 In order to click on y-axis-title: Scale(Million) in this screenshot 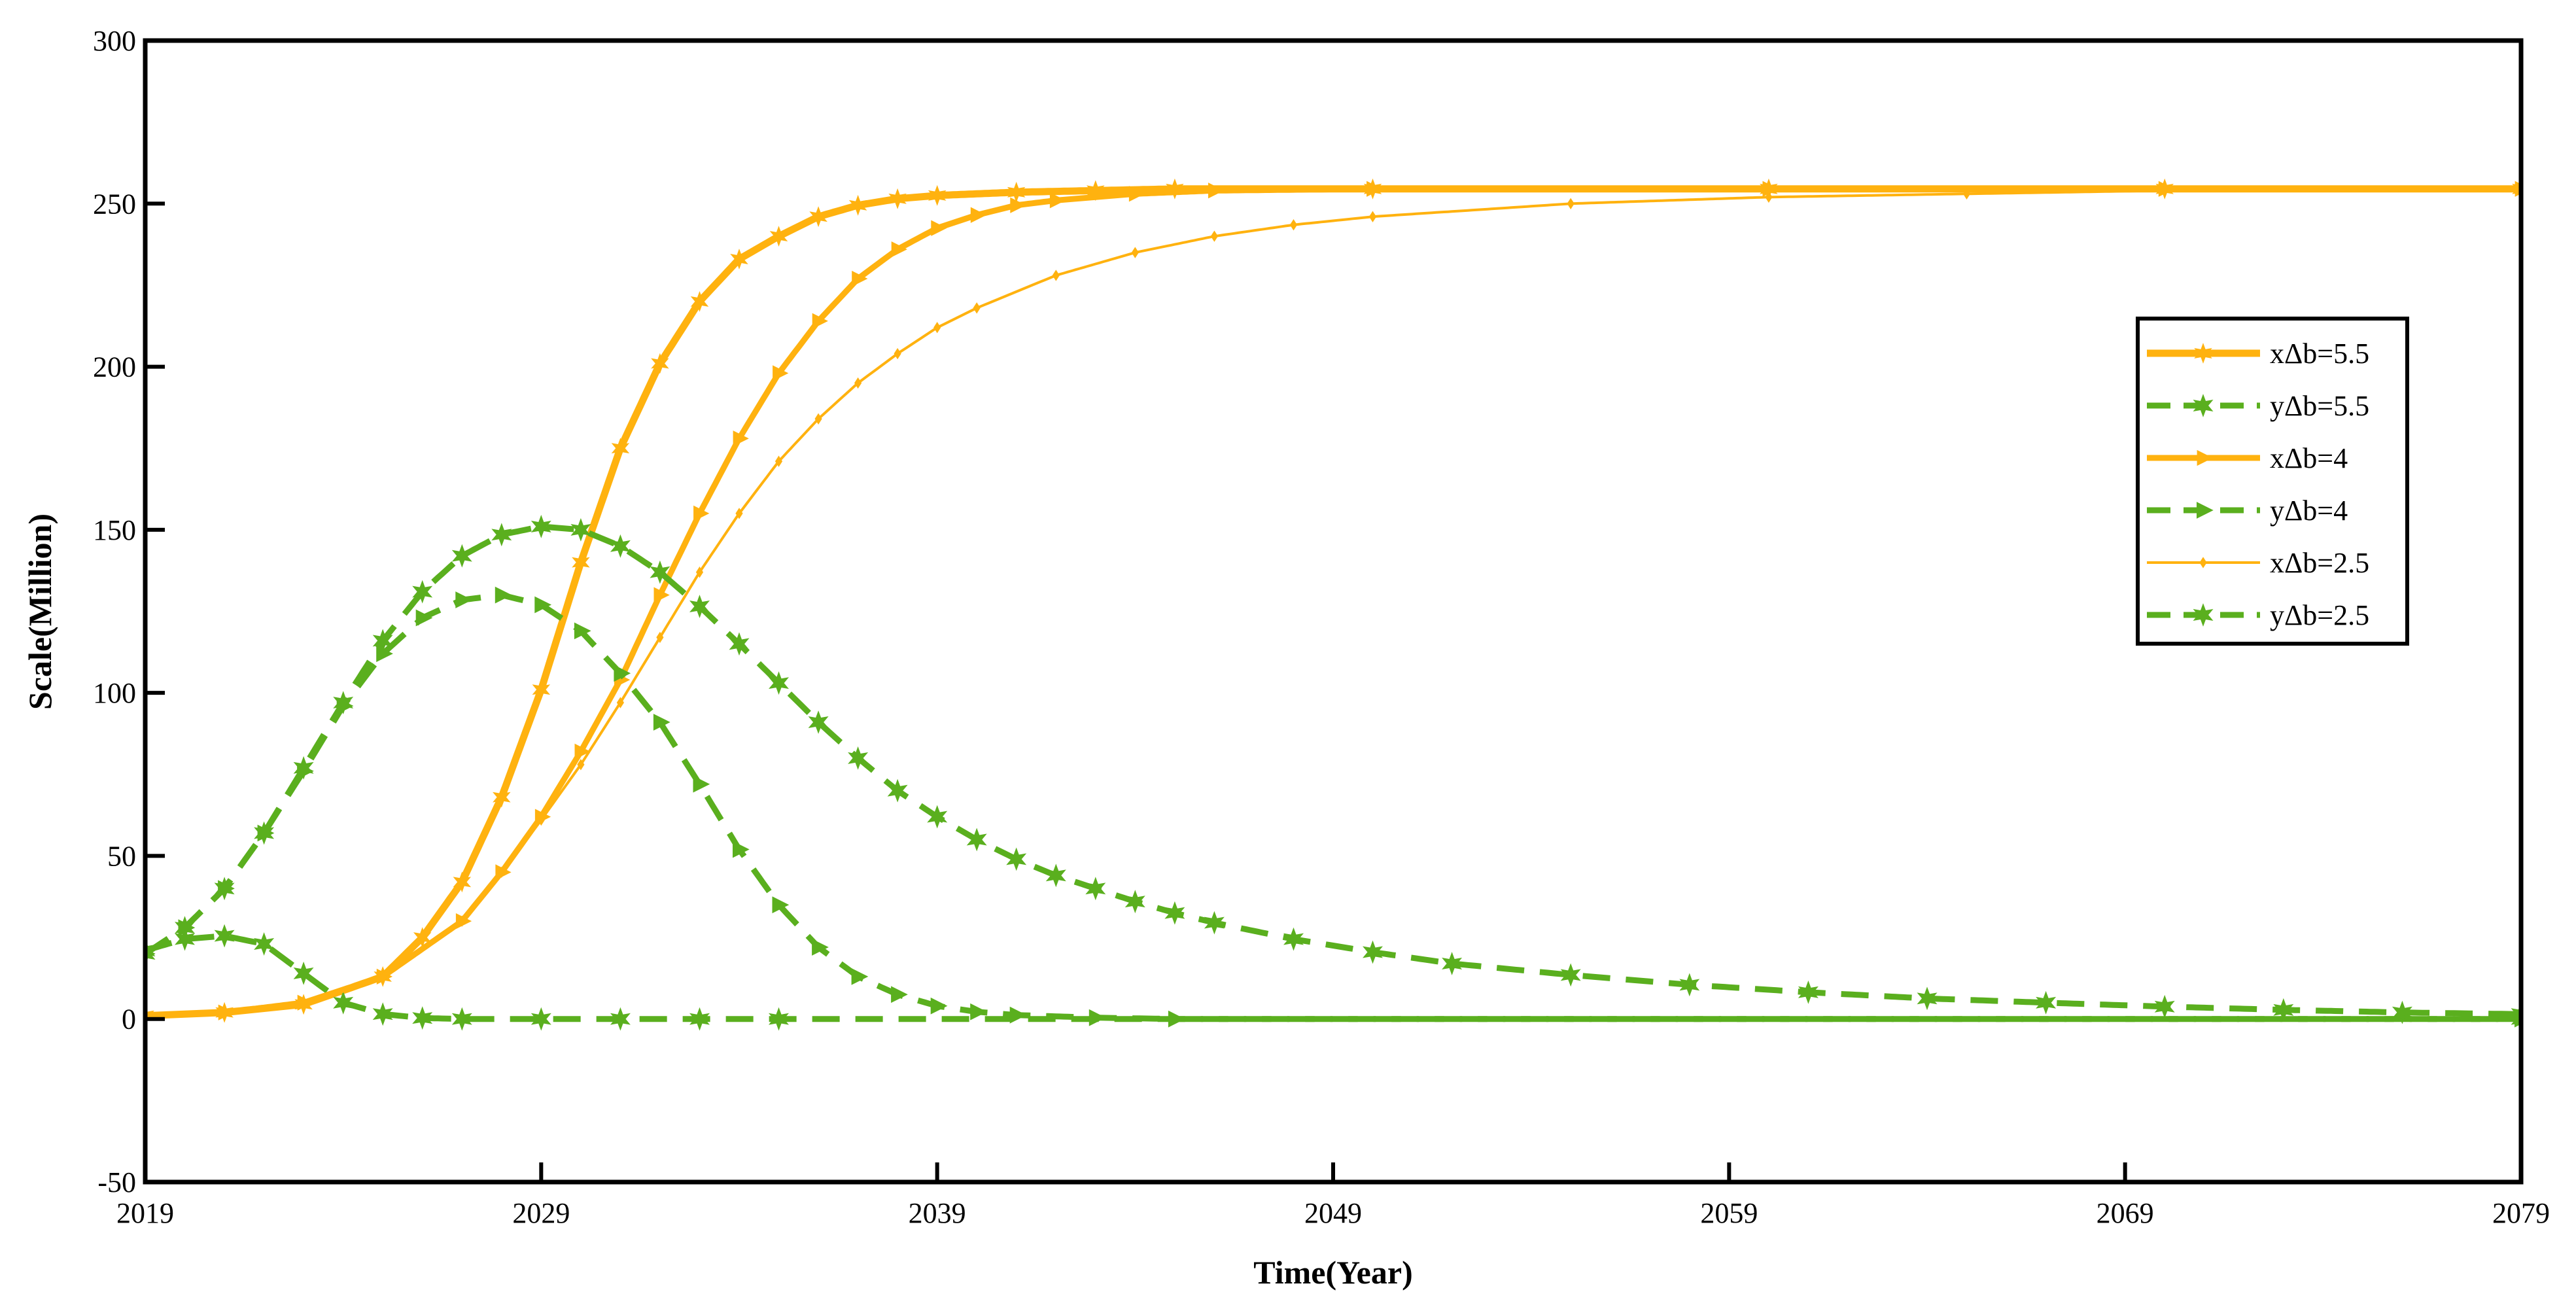, I will do `click(40, 612)`.